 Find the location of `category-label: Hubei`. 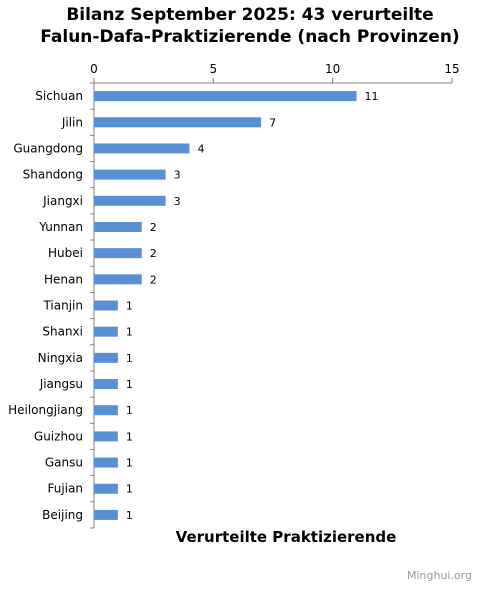

category-label: Hubei is located at coordinates (65, 253).